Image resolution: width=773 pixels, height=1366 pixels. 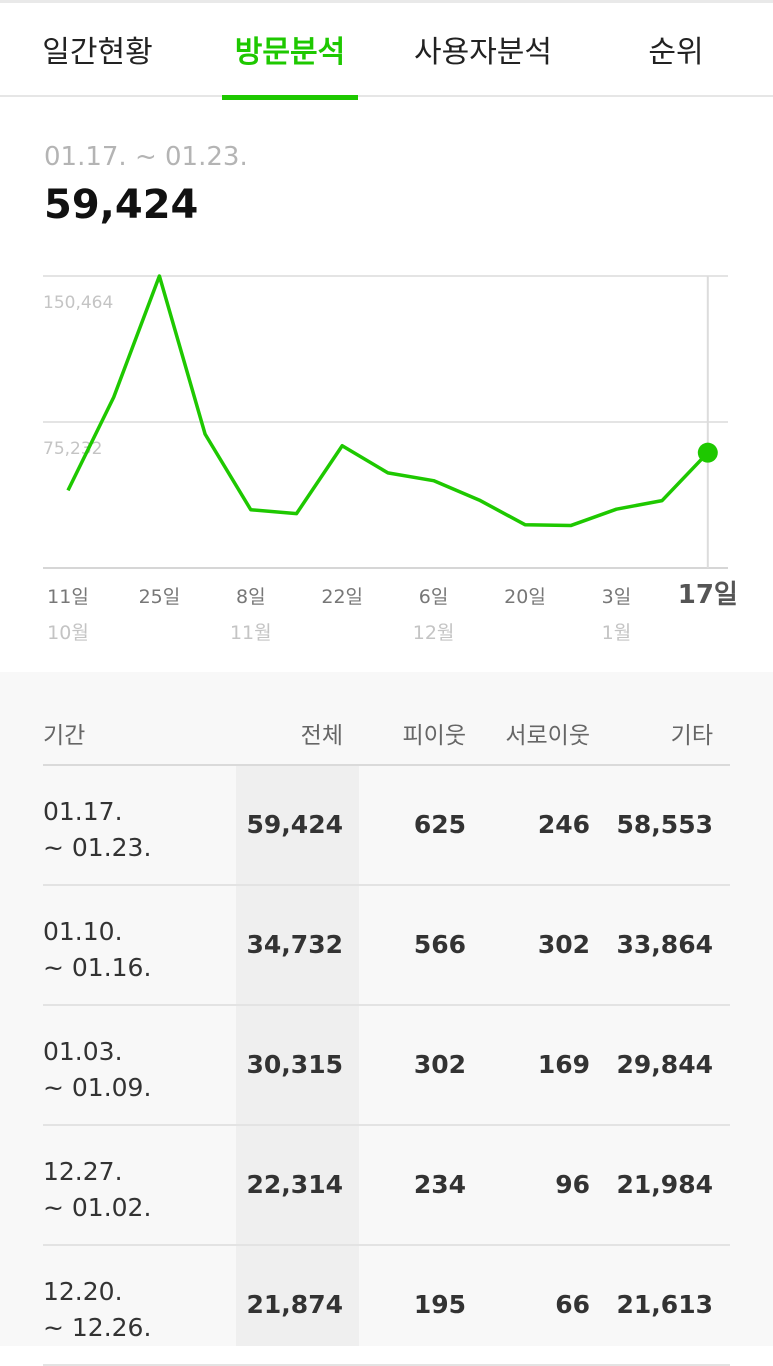 What do you see at coordinates (97, 932) in the screenshot?
I see `period-start: 01.10.` at bounding box center [97, 932].